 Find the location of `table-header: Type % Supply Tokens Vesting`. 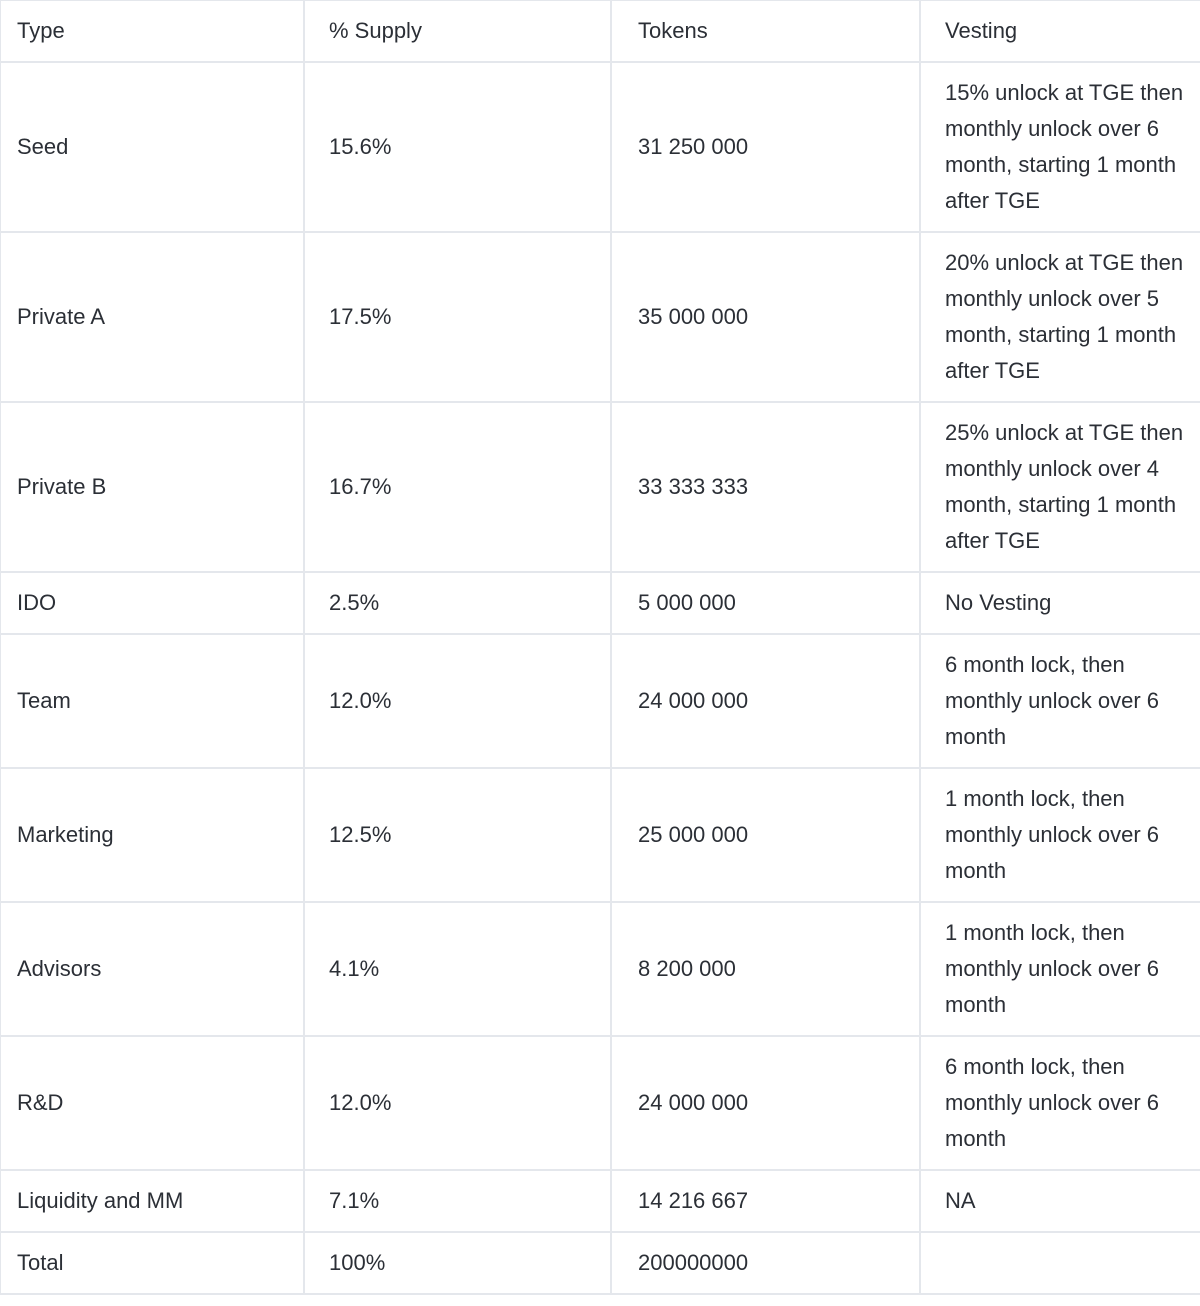

table-header: Type % Supply Tokens Vesting is located at coordinates (600, 31).